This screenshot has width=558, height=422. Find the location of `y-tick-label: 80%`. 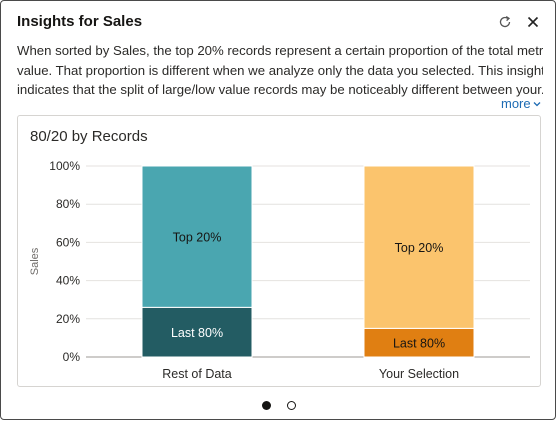

y-tick-label: 80% is located at coordinates (68, 204).